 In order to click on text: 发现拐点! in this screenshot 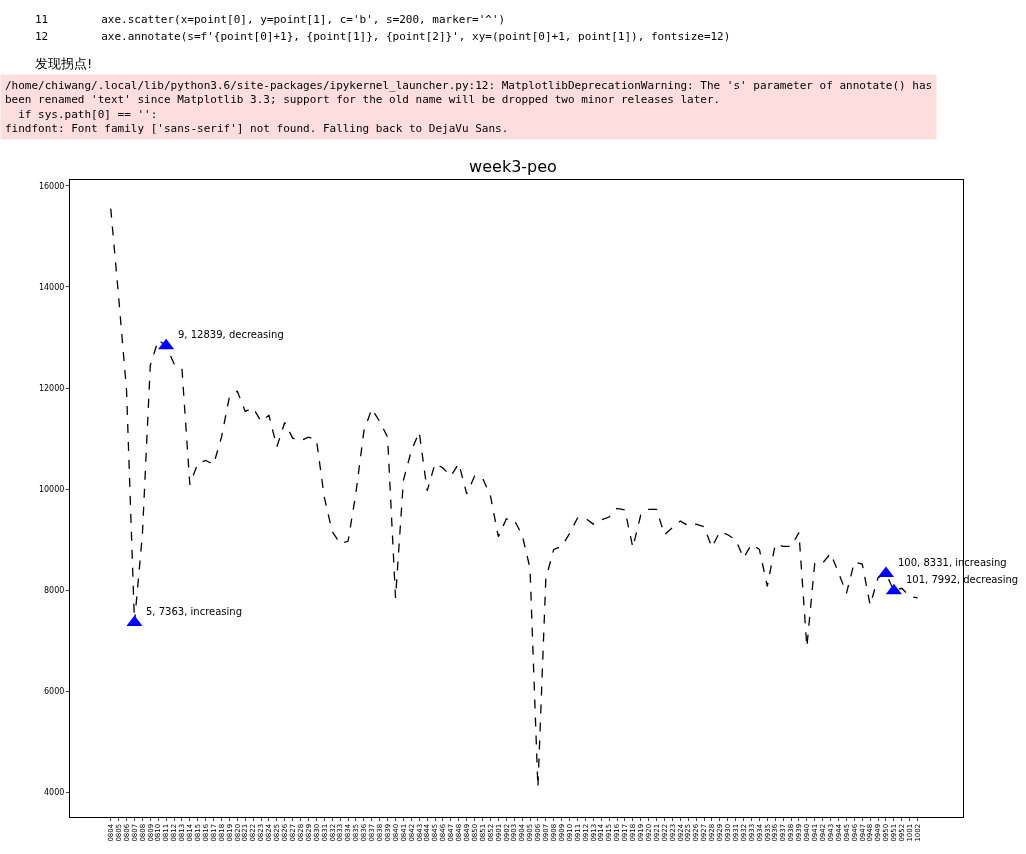, I will do `click(64, 63)`.